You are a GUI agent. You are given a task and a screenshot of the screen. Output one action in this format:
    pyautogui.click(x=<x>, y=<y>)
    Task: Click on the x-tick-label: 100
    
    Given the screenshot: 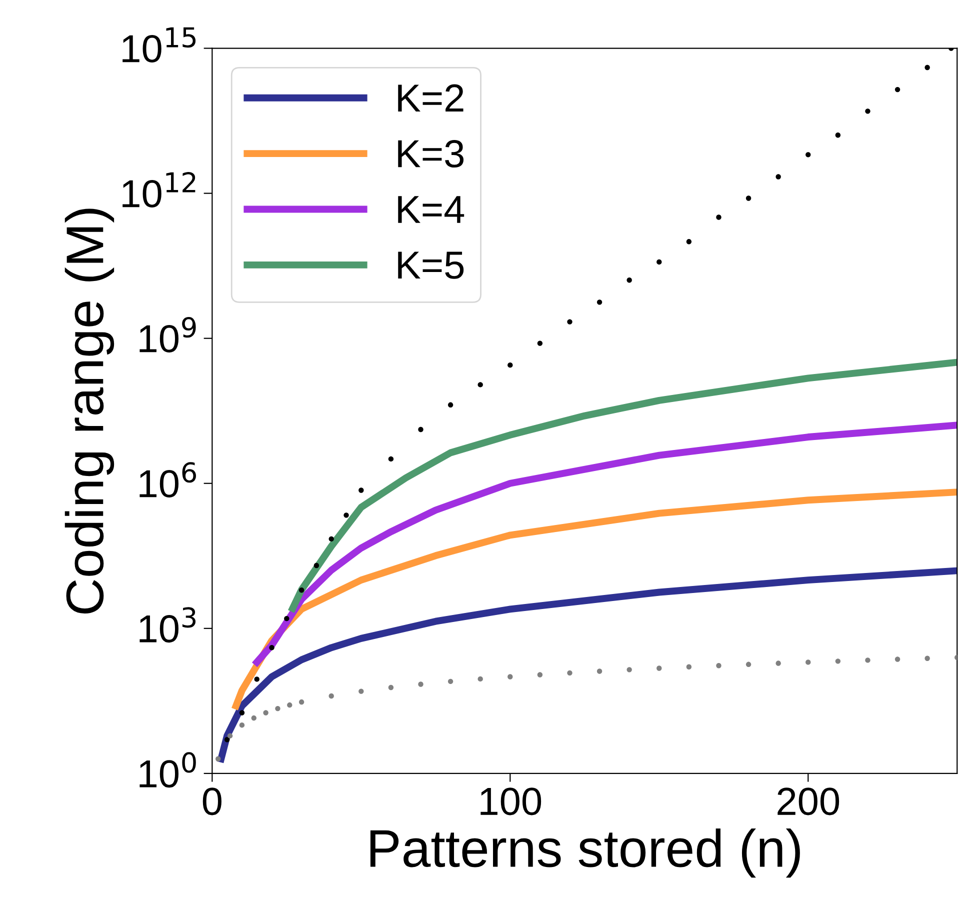 What is the action you would take?
    pyautogui.click(x=511, y=802)
    